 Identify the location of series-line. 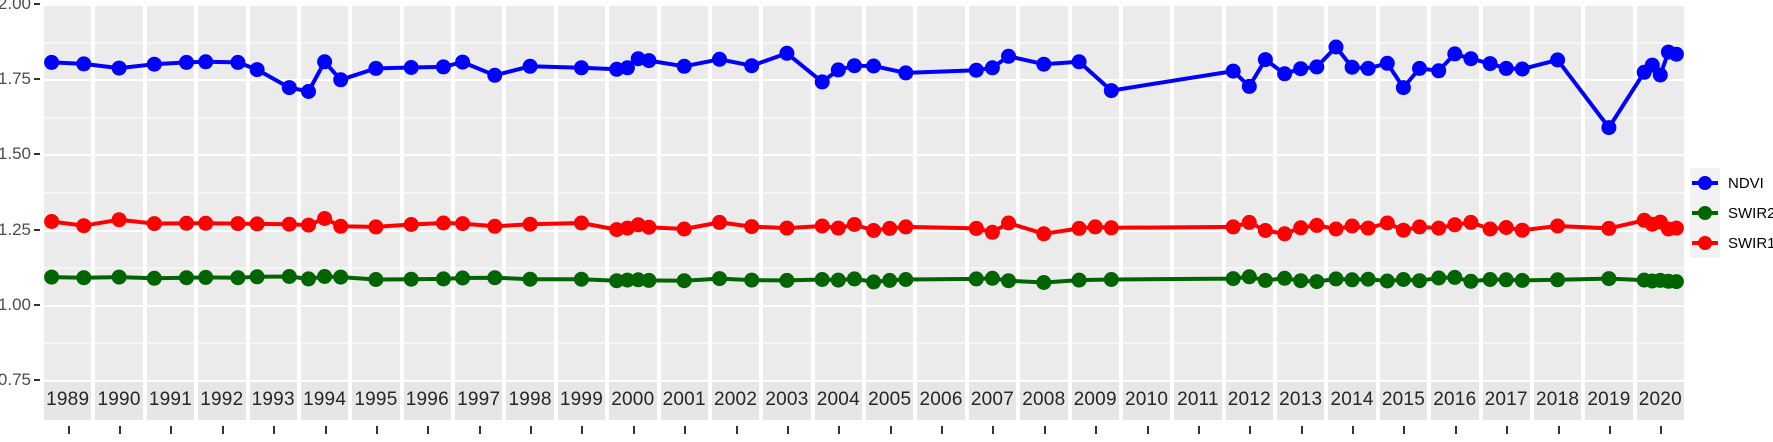
(864, 279).